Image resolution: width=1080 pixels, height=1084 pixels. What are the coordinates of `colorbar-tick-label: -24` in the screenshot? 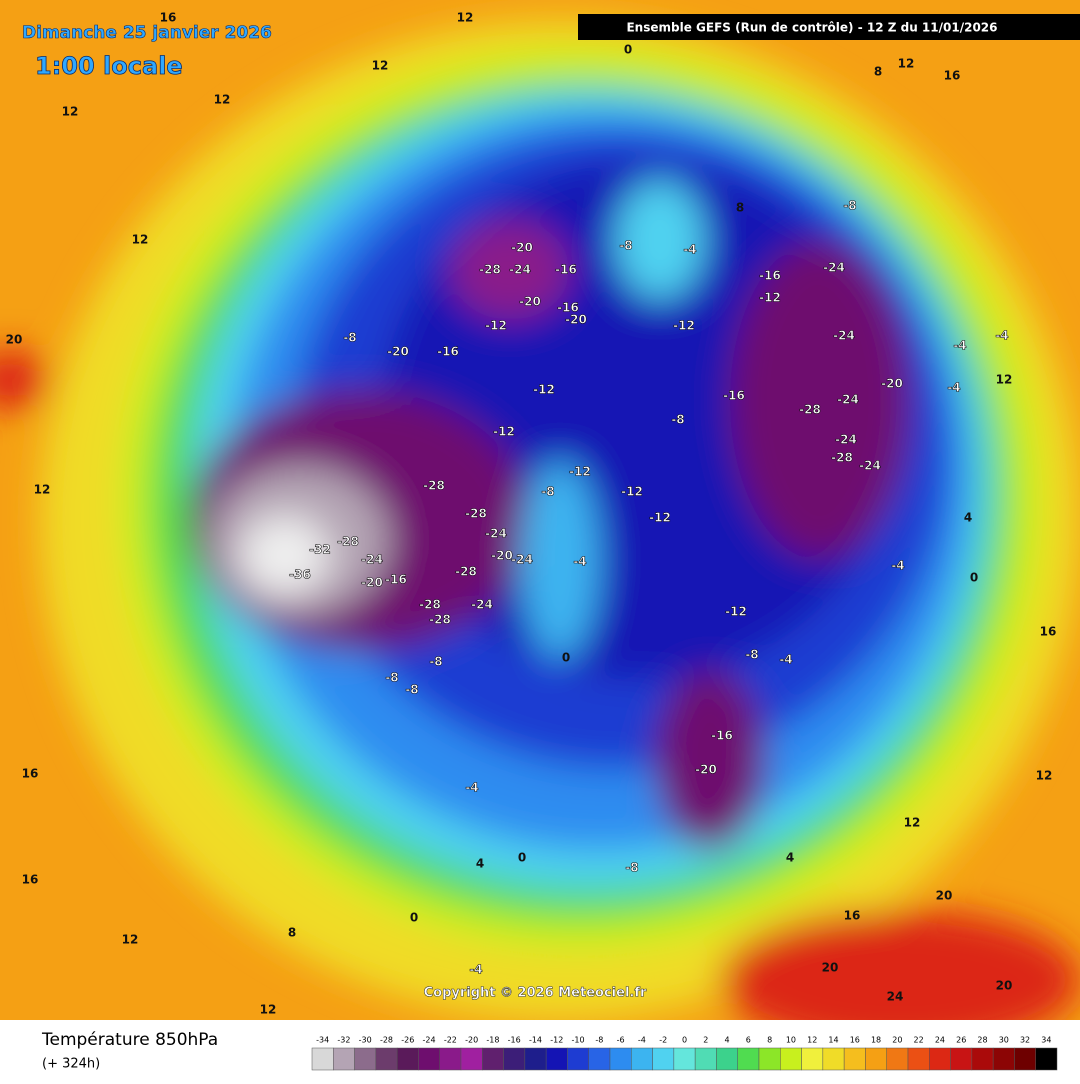 It's located at (429, 1040).